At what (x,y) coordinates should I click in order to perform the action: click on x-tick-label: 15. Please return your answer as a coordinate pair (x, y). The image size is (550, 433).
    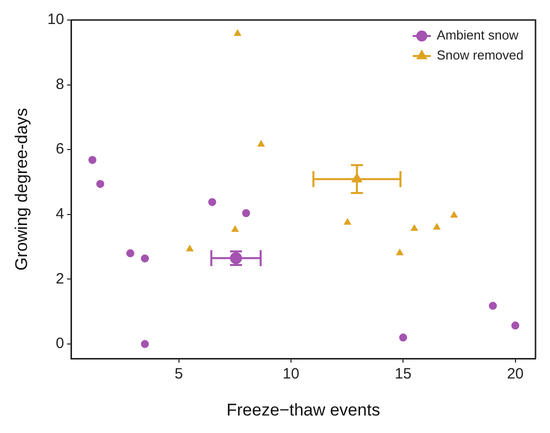
    Looking at the image, I should click on (403, 374).